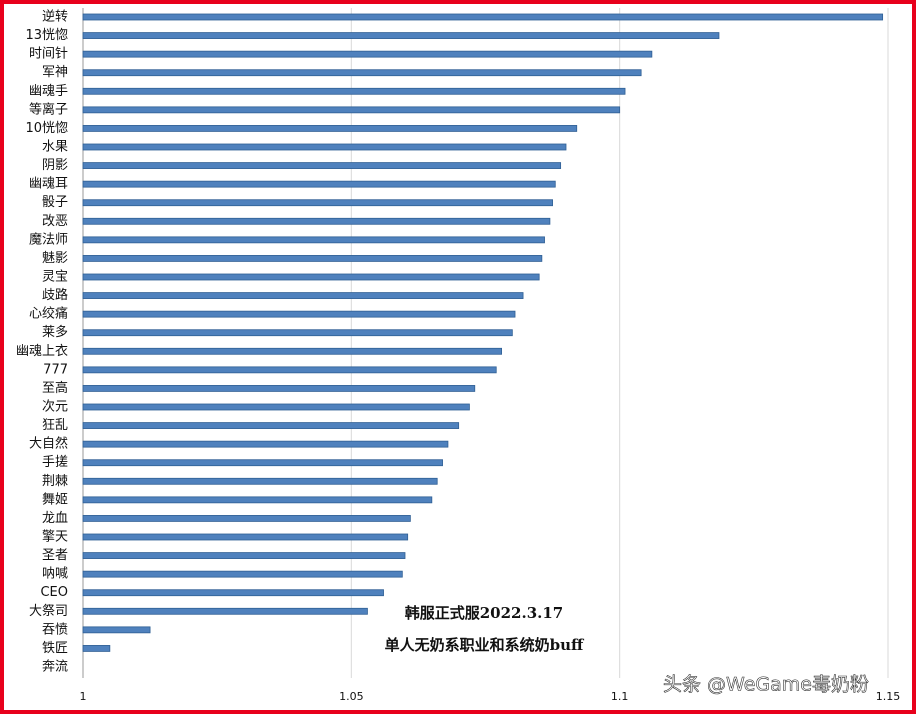 This screenshot has width=916, height=714. What do you see at coordinates (48, 444) in the screenshot?
I see `y-tick-label: 大自然` at bounding box center [48, 444].